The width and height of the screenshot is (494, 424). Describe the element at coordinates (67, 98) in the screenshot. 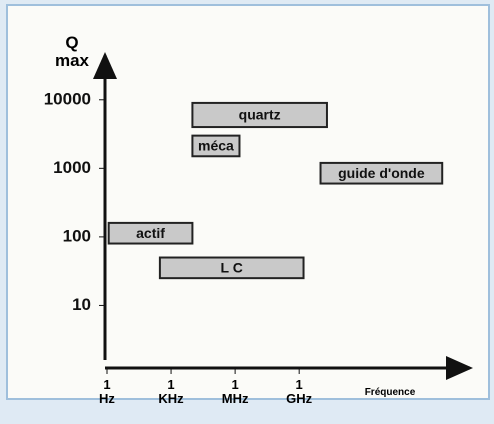

I see `y-tick-label: 10000` at that location.